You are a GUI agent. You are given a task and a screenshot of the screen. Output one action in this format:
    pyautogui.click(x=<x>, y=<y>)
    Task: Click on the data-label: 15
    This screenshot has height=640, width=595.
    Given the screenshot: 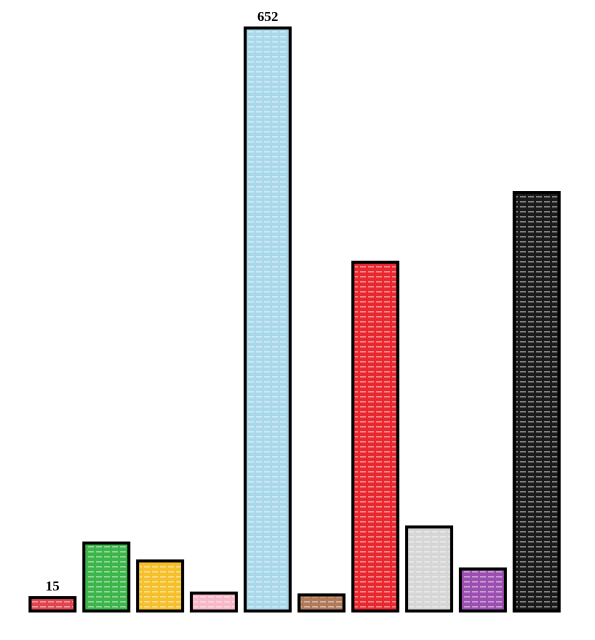 What is the action you would take?
    pyautogui.click(x=53, y=587)
    